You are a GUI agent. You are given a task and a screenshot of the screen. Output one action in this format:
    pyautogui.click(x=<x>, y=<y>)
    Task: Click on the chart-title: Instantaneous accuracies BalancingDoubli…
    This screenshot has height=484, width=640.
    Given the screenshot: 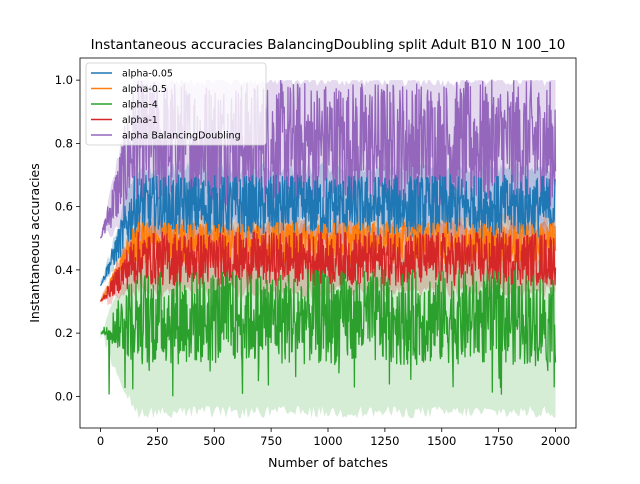 What is the action you would take?
    pyautogui.click(x=328, y=45)
    